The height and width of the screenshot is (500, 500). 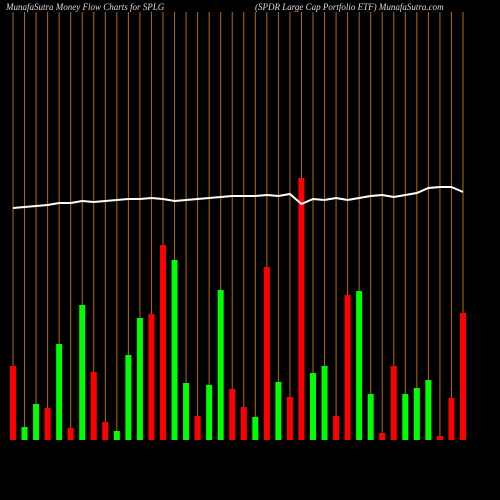 I want to click on money-flow-line, so click(x=238, y=197).